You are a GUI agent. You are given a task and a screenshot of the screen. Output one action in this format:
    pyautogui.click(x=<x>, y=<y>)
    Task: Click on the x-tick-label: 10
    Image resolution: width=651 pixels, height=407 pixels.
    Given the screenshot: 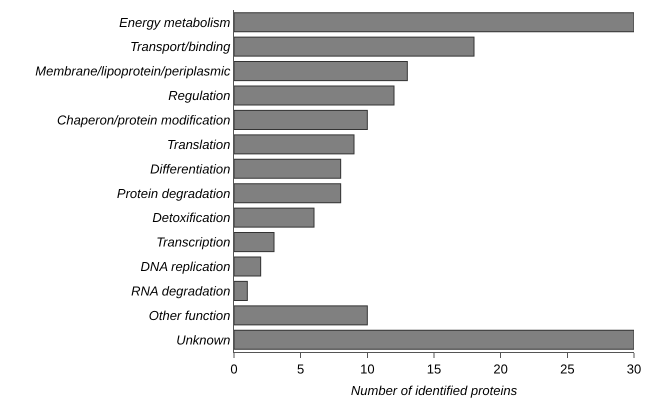 What is the action you would take?
    pyautogui.click(x=367, y=369)
    